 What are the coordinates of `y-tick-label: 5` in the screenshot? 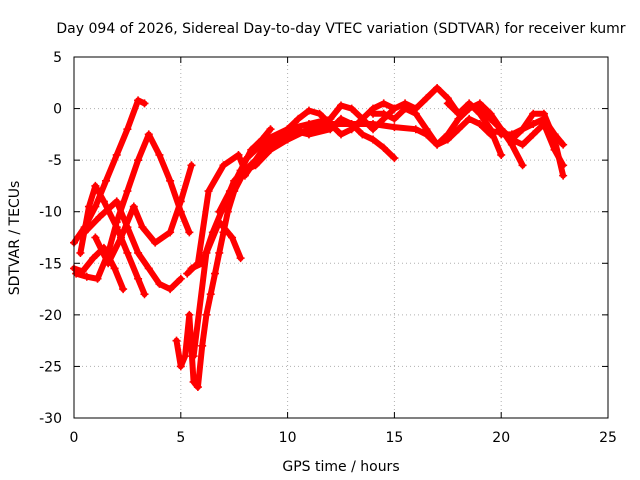 It's located at (57, 58).